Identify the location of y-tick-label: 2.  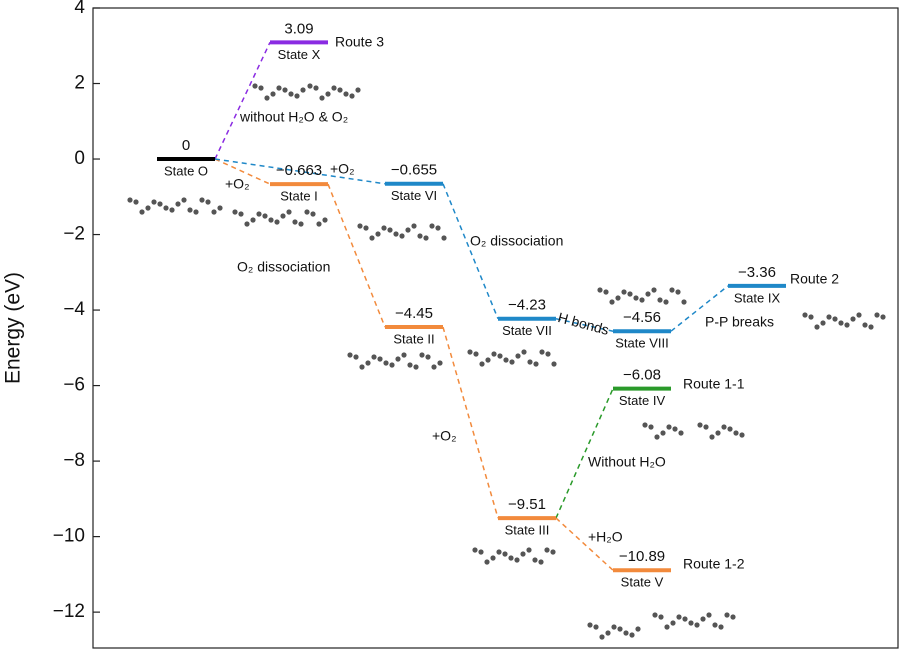
(79, 83).